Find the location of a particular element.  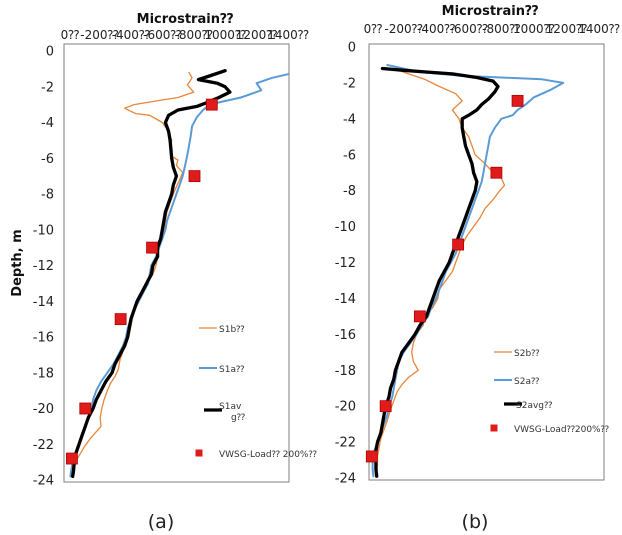

panel-b-caption: (b) is located at coordinates (475, 522).